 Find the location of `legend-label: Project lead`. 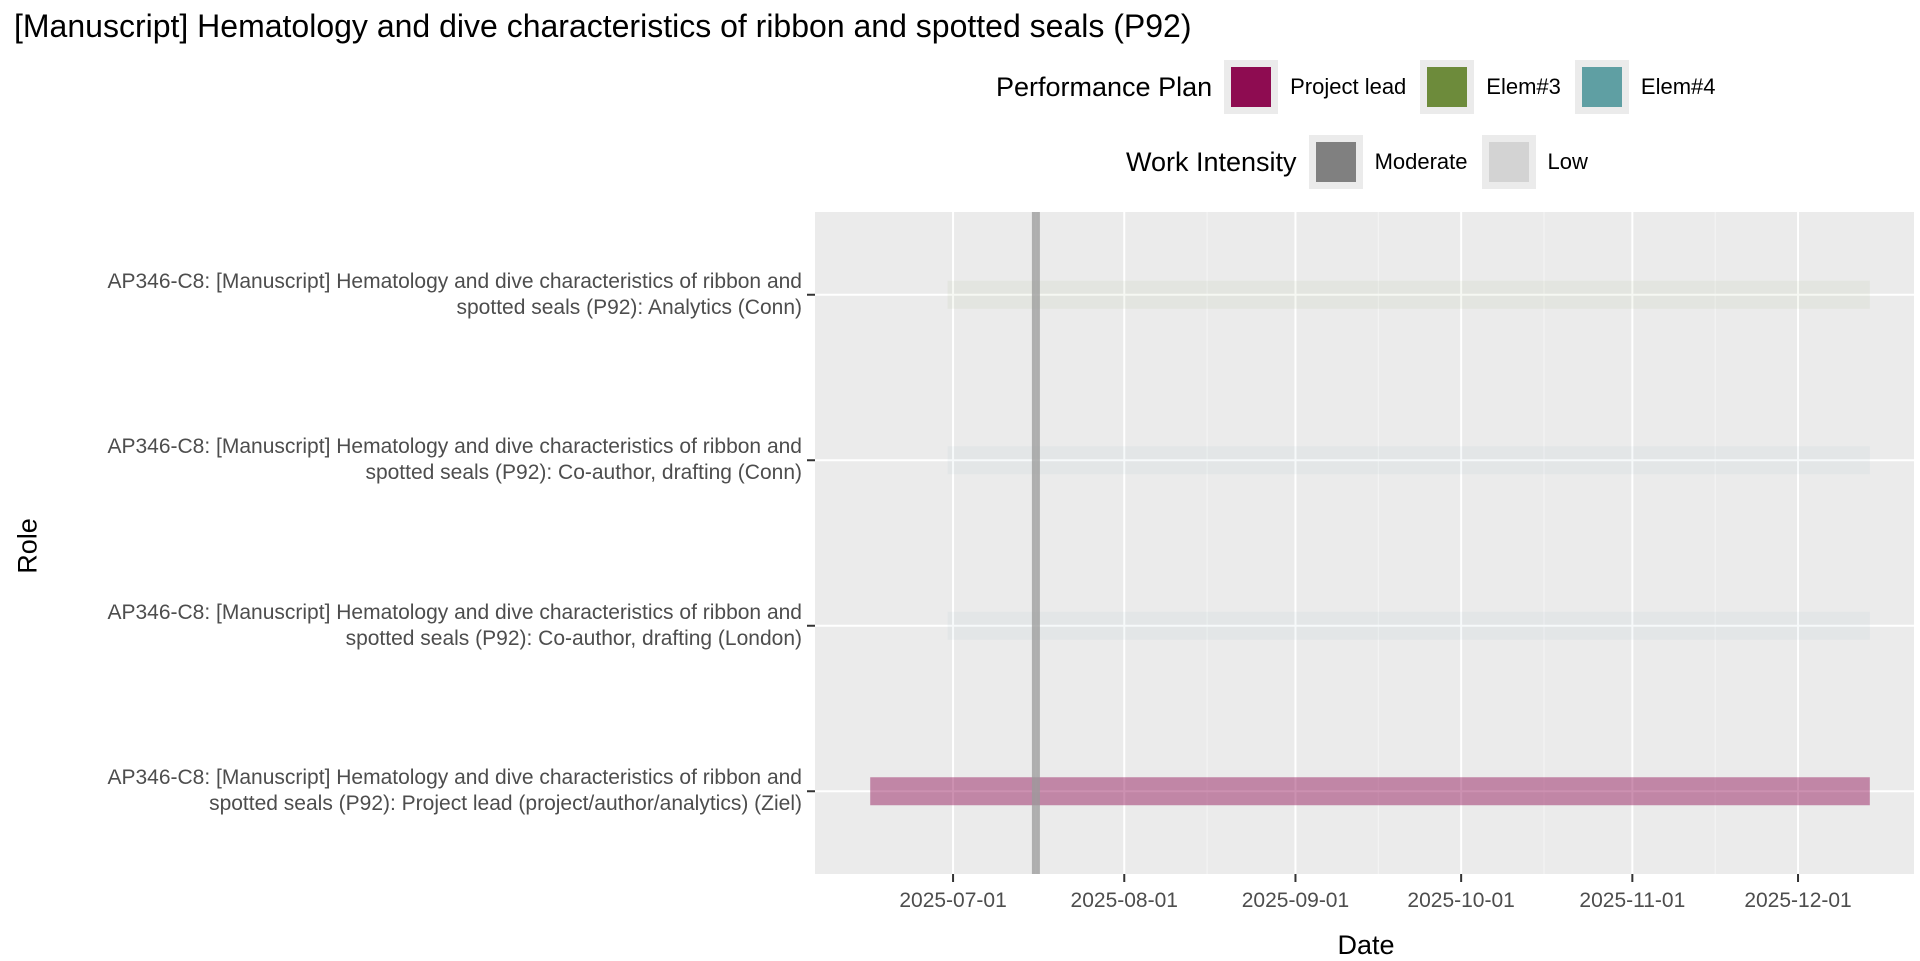

legend-label: Project lead is located at coordinates (1348, 86).